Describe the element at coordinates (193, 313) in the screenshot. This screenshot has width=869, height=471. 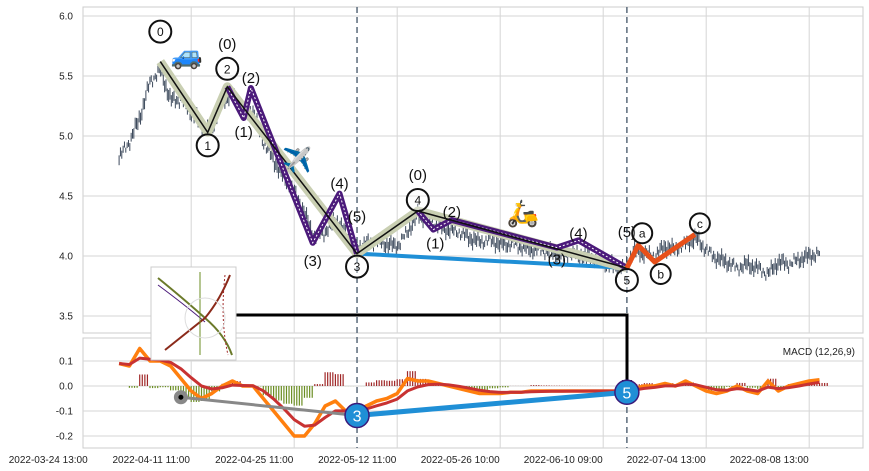
I see `inset-thumbnail` at that location.